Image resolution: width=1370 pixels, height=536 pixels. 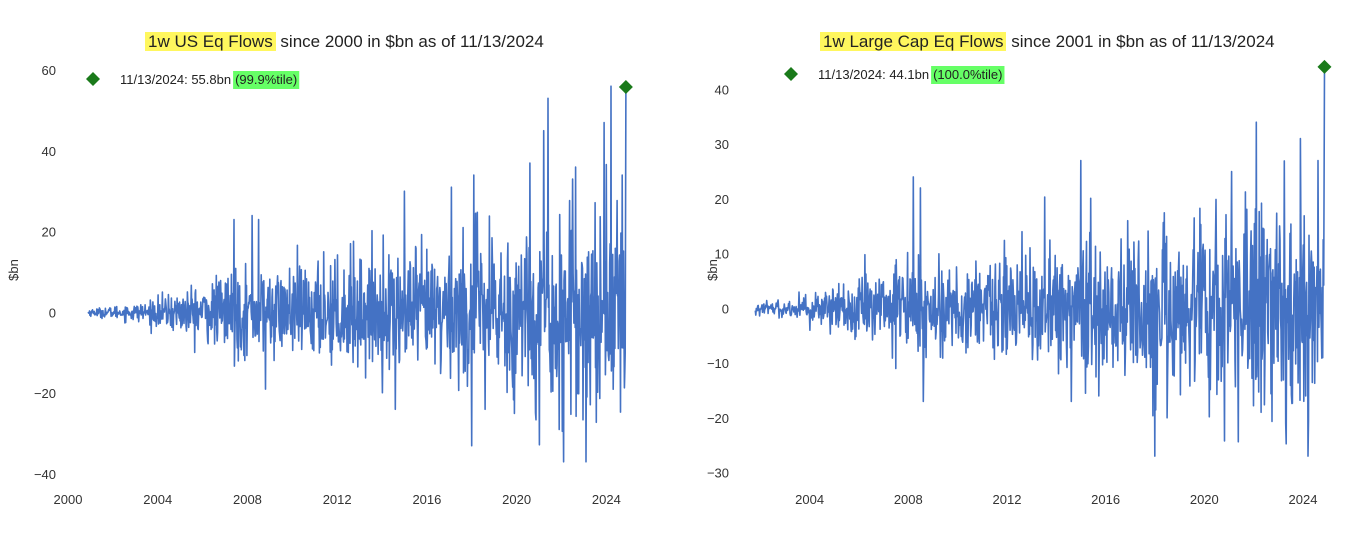 I want to click on y-tick-label: 60, so click(x=49, y=70).